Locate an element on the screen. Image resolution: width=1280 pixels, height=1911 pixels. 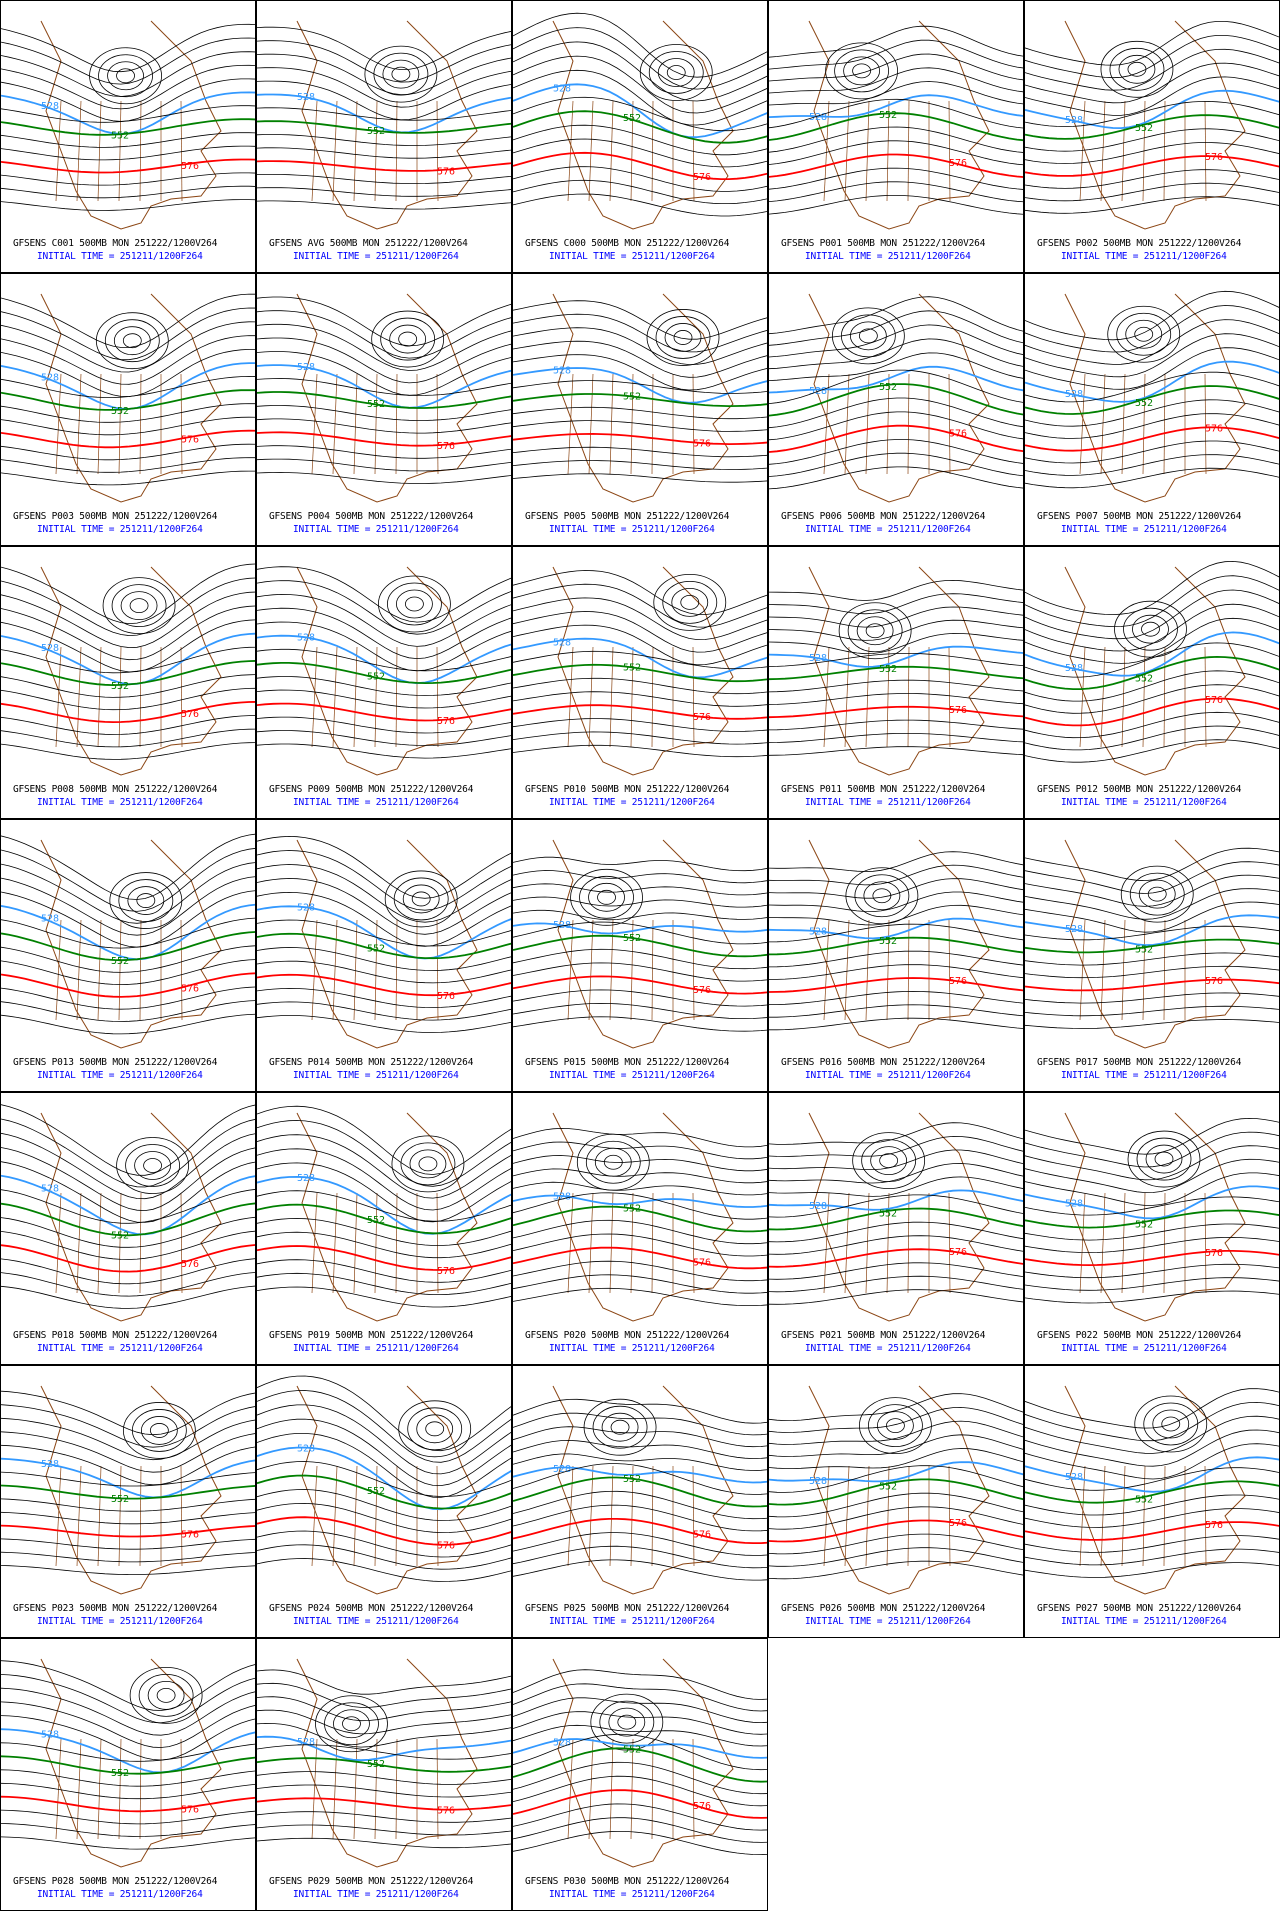
caption-model-valid: GFSENS P008 500MB MON 251222/1200V264 is located at coordinates (115, 789).